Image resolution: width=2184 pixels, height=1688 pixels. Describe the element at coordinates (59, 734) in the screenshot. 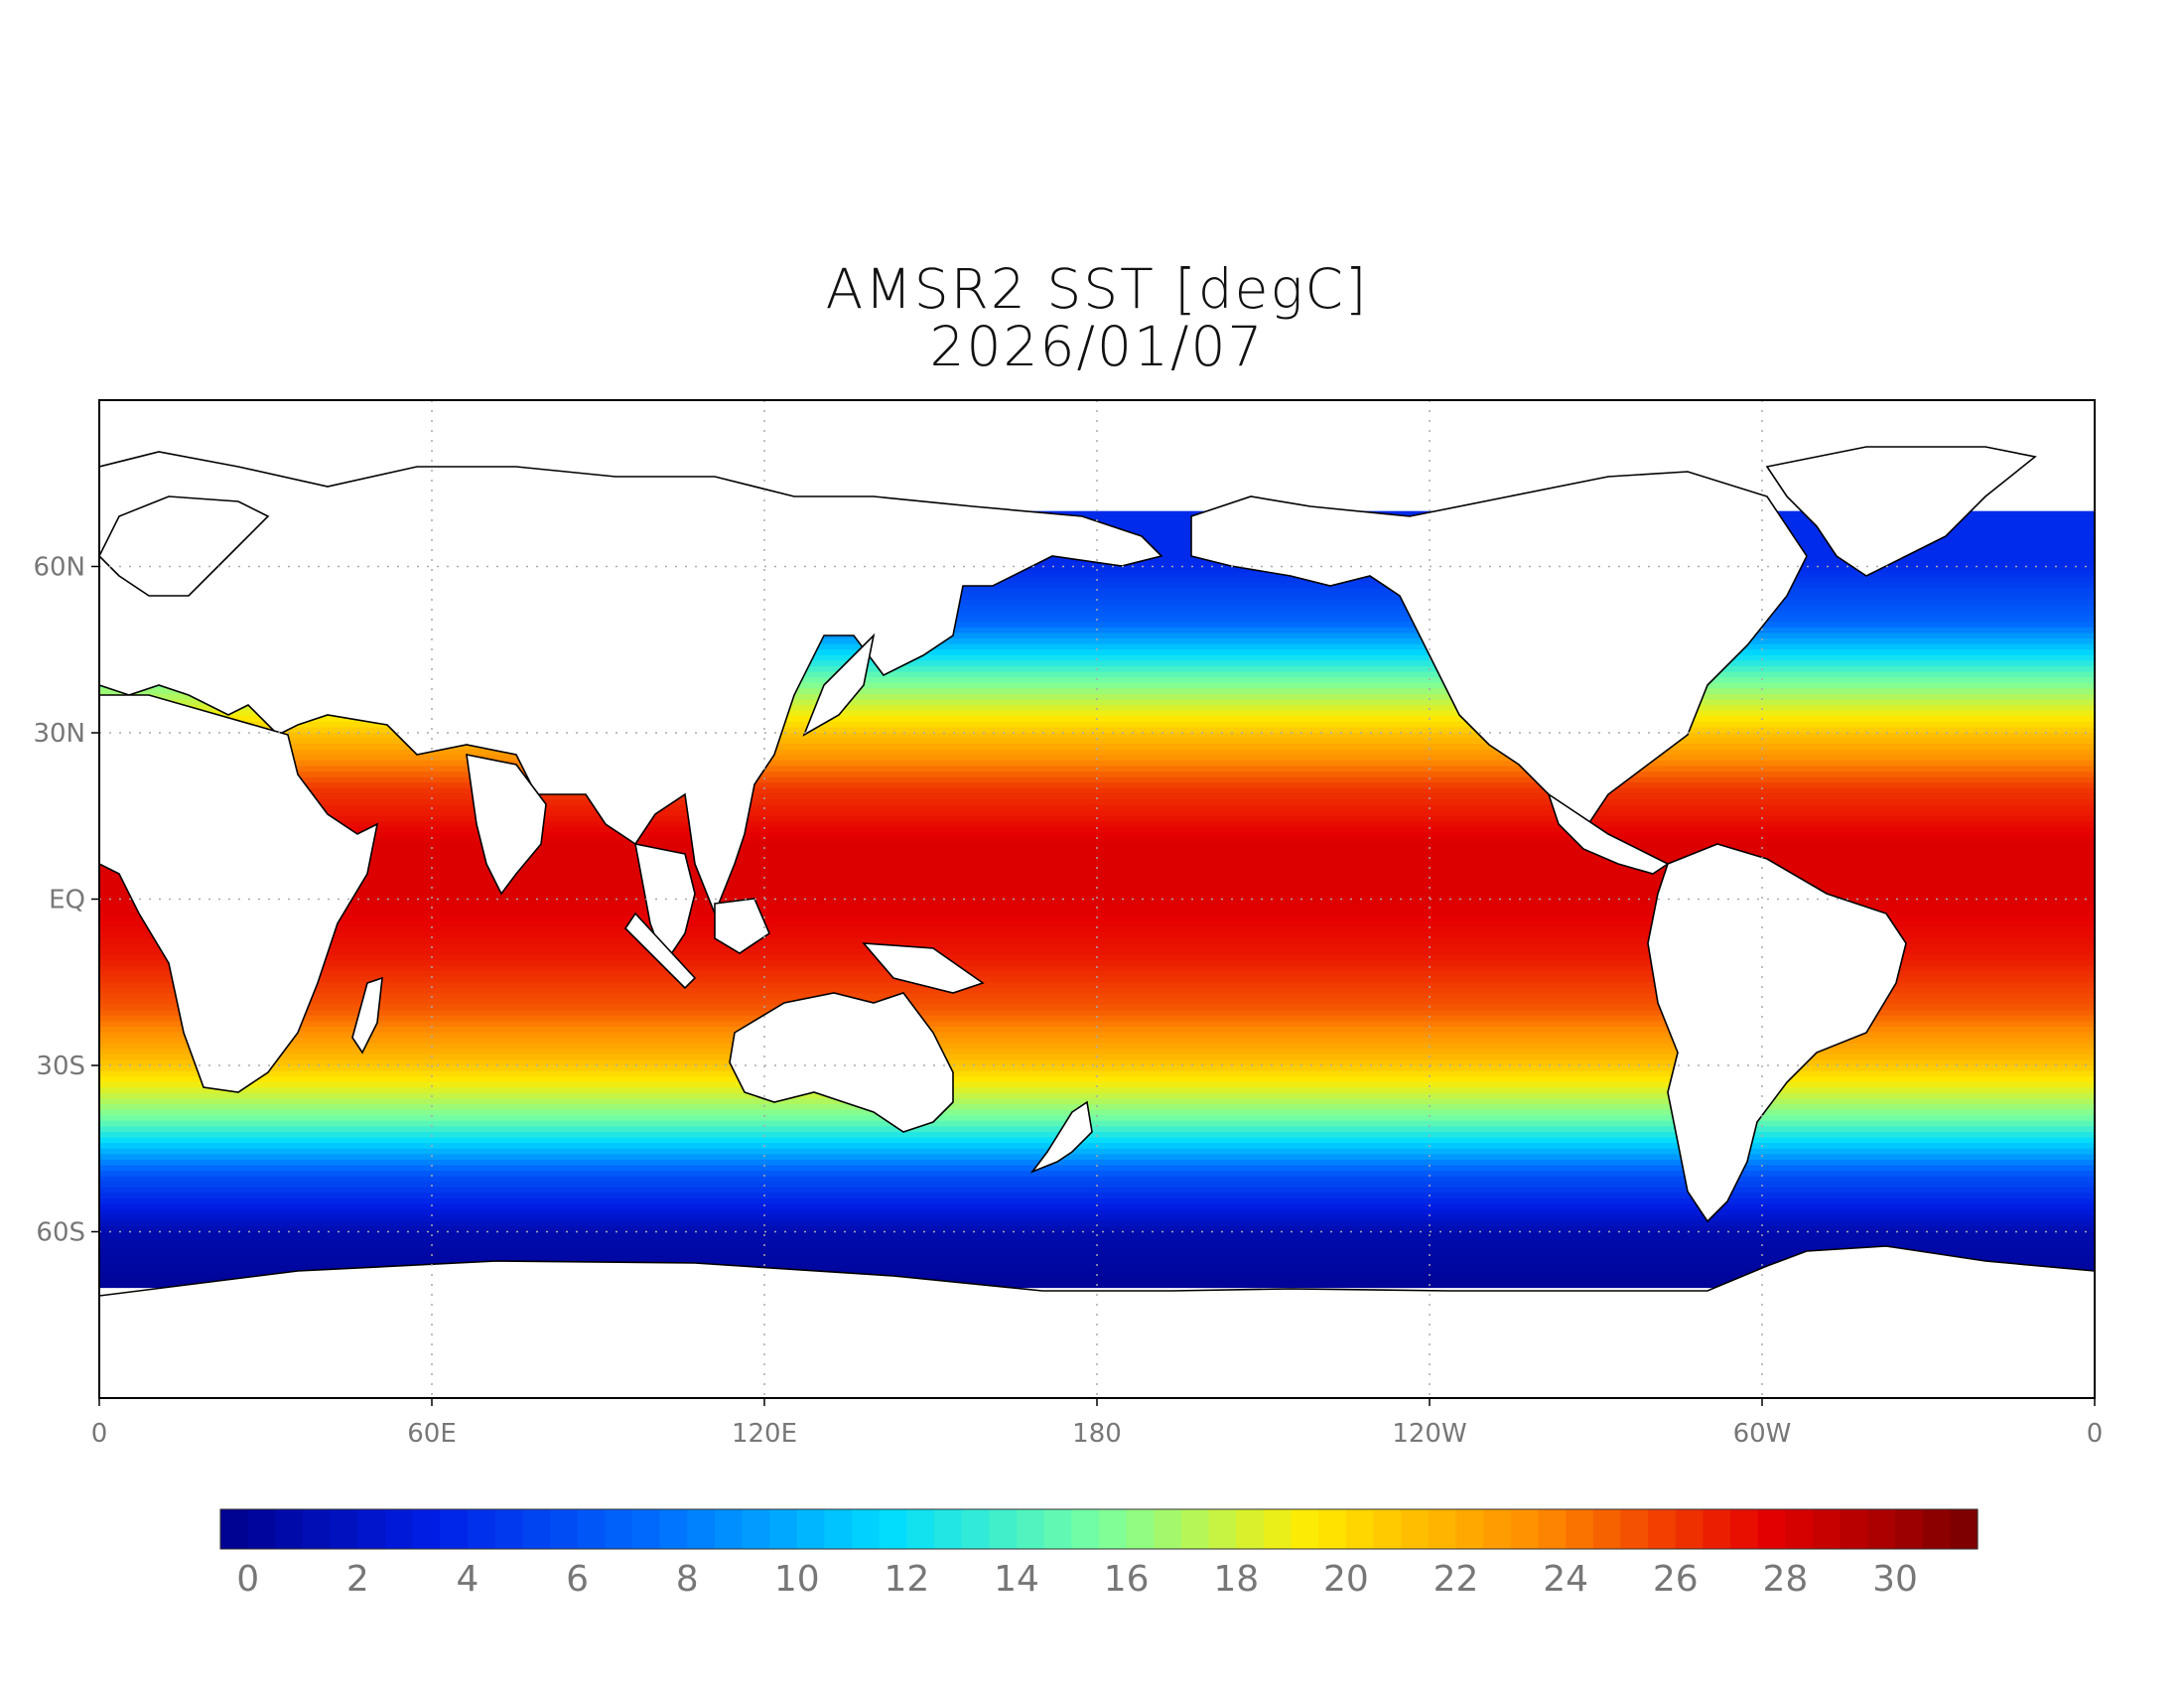

I see `y-tick-label: 30N` at that location.